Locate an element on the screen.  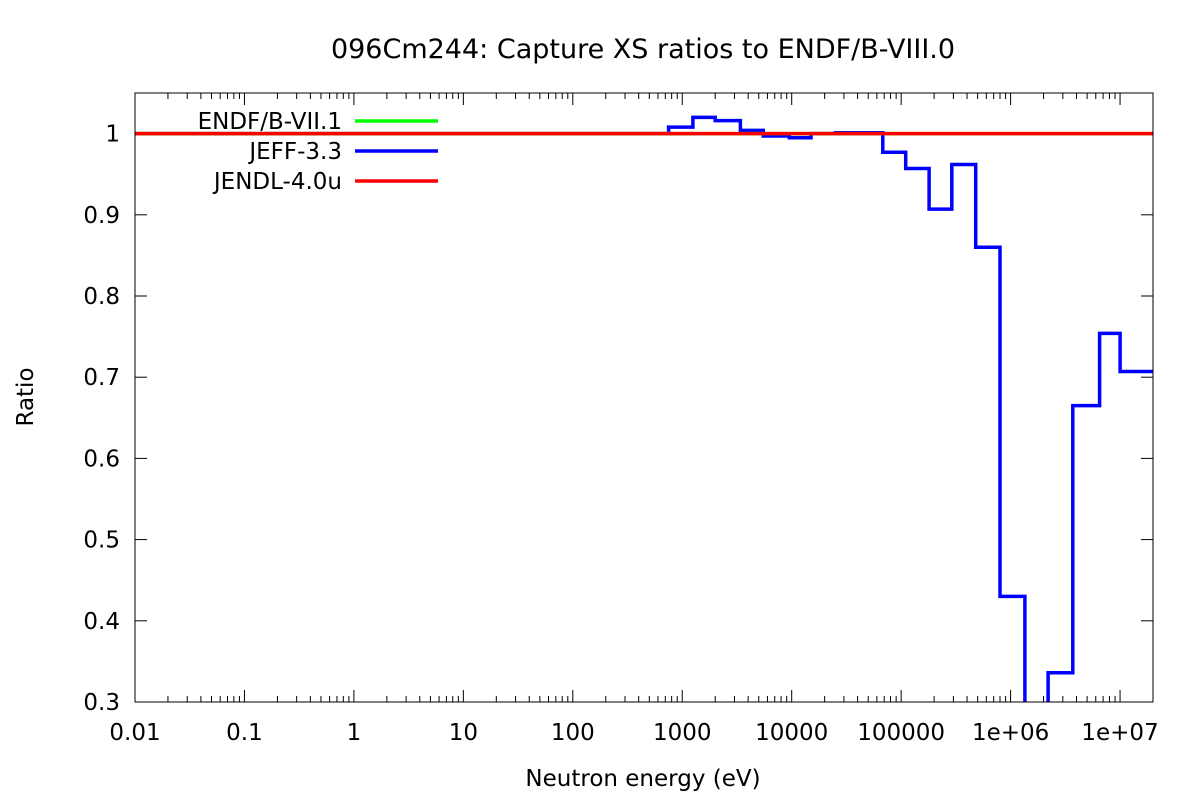
y-tick-label: 0.9 is located at coordinates (101, 216).